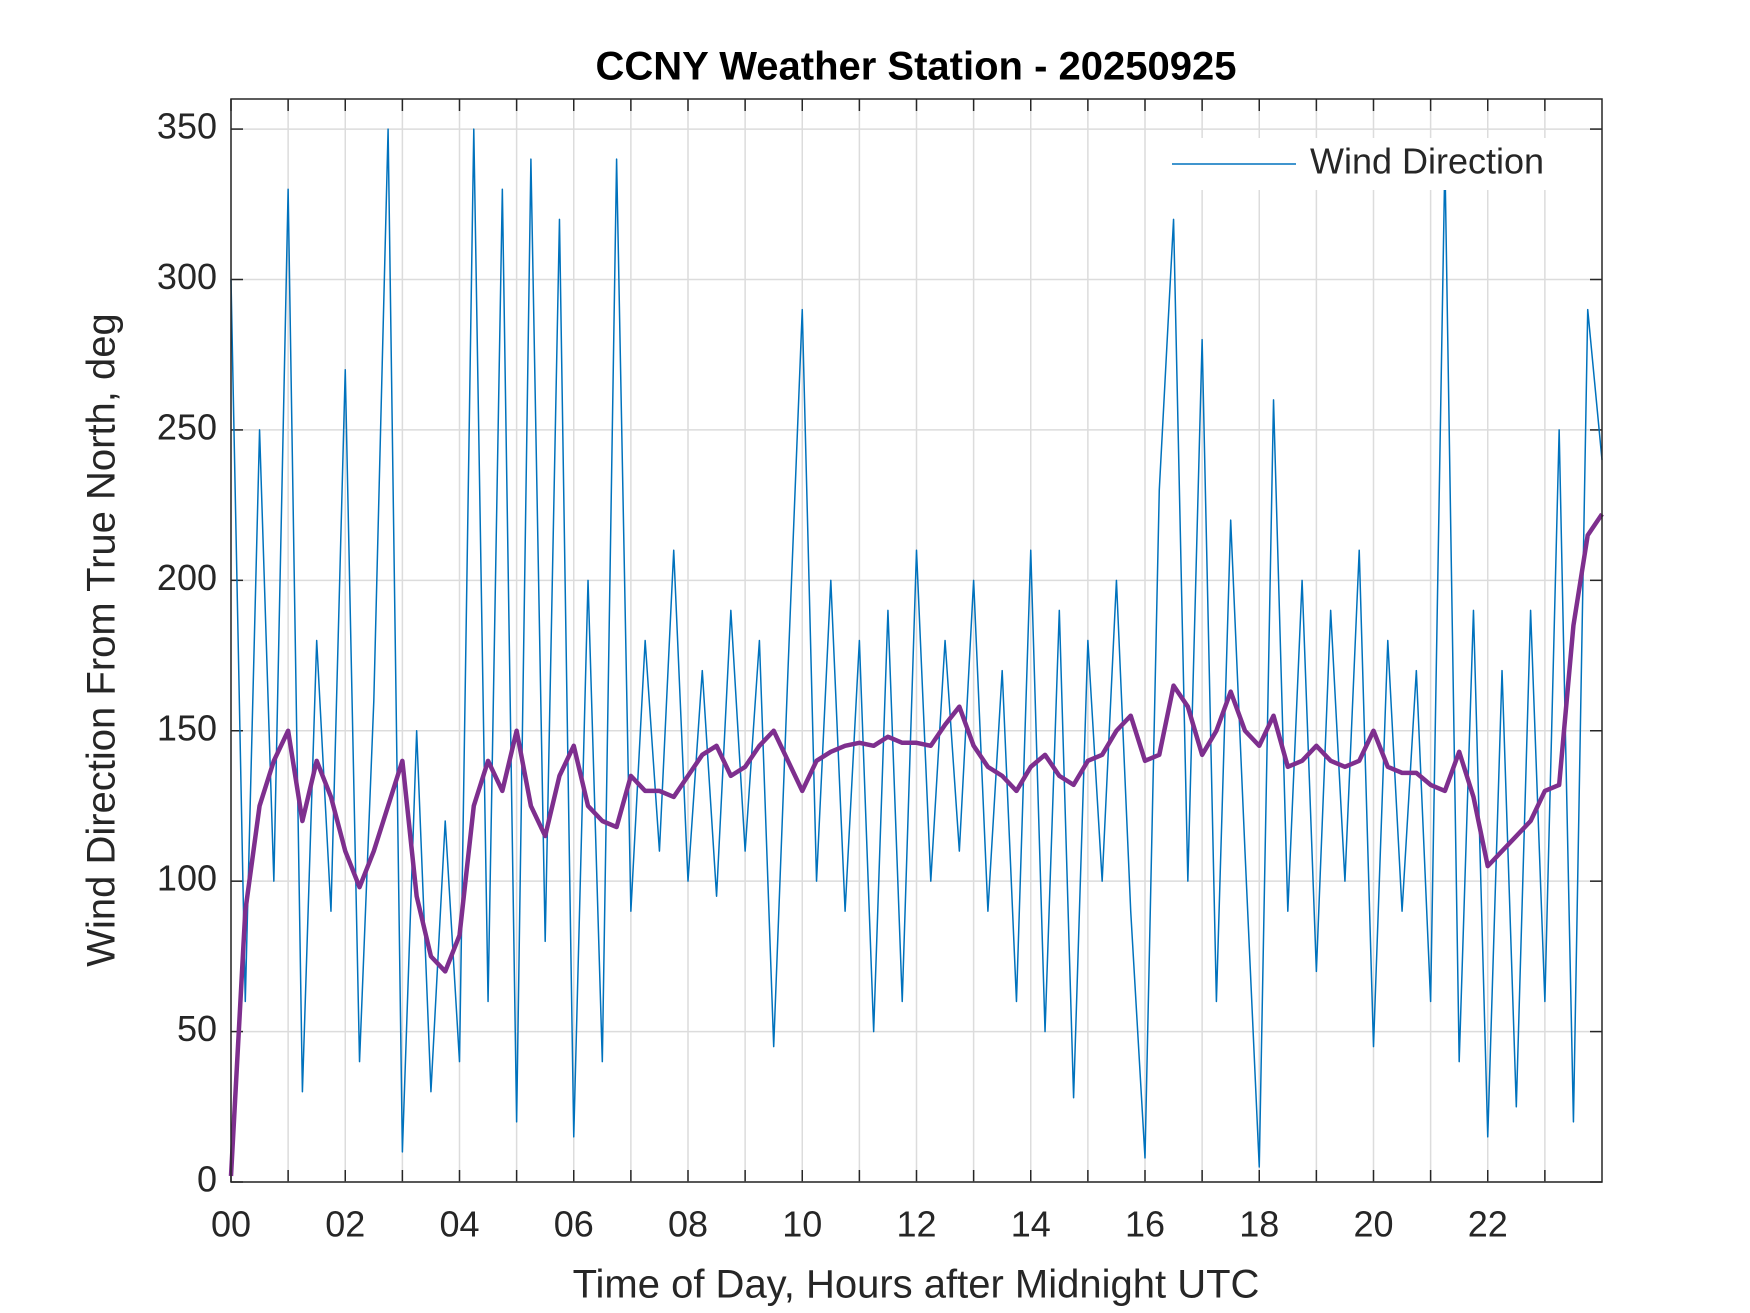  Describe the element at coordinates (197, 1028) in the screenshot. I see `y-tick-label: 50` at that location.